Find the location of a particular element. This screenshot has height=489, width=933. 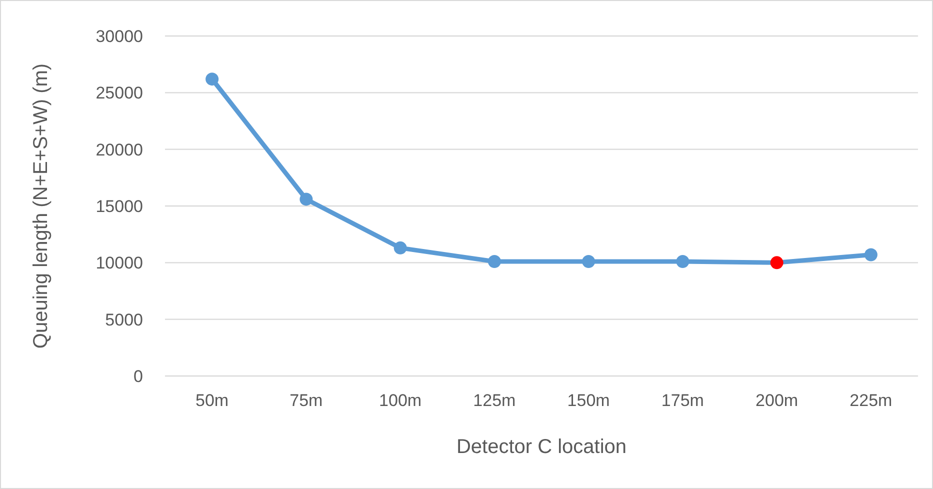

x-tick-label: 50m is located at coordinates (212, 400).